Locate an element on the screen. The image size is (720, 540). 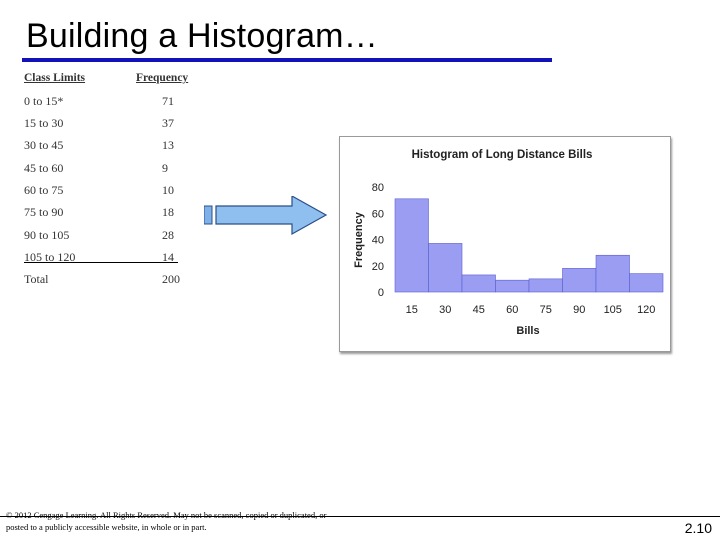
class-limit-cell: 15 to 30 is located at coordinates (44, 123).